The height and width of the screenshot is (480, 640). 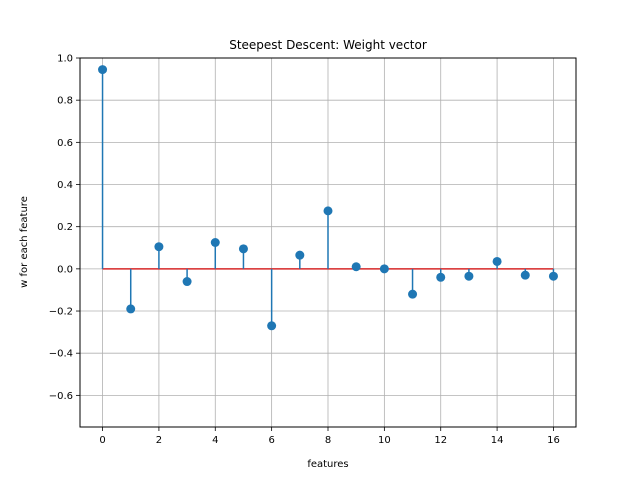 What do you see at coordinates (61, 312) in the screenshot?
I see `y-tick-label: −0.2` at bounding box center [61, 312].